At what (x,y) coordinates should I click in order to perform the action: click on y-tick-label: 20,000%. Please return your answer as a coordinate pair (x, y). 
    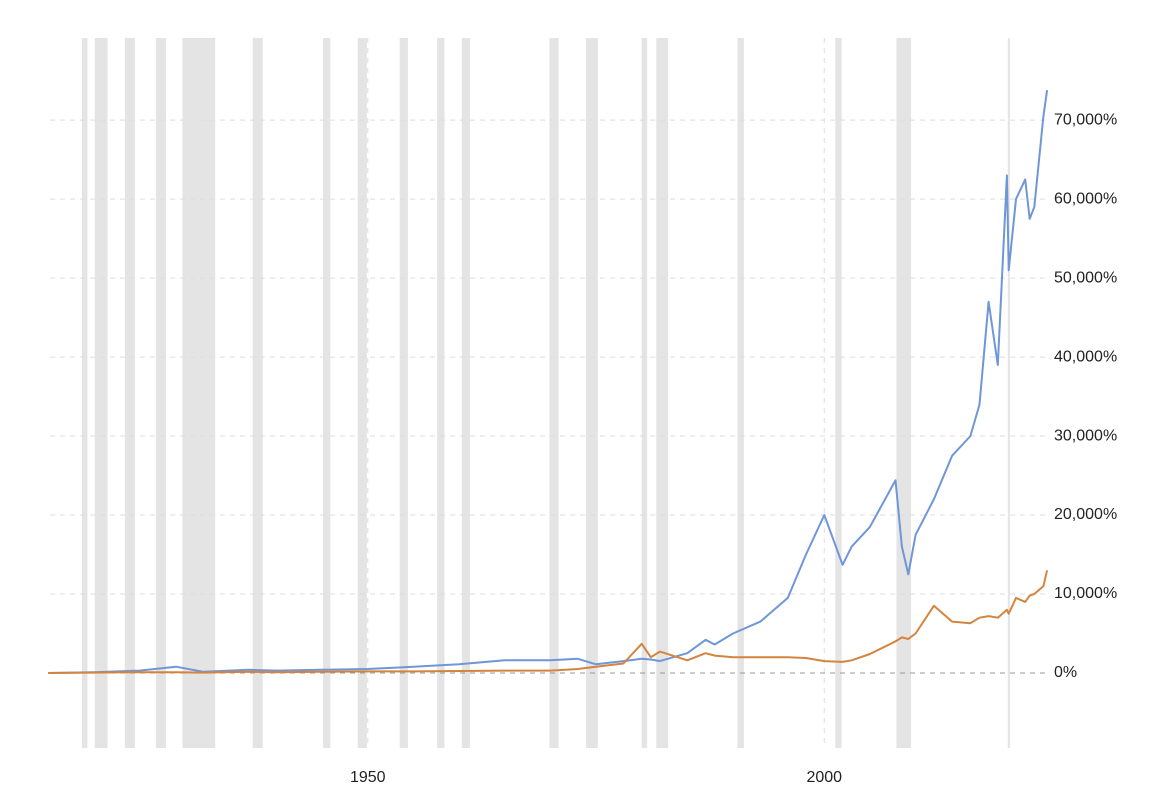
    Looking at the image, I should click on (1085, 514).